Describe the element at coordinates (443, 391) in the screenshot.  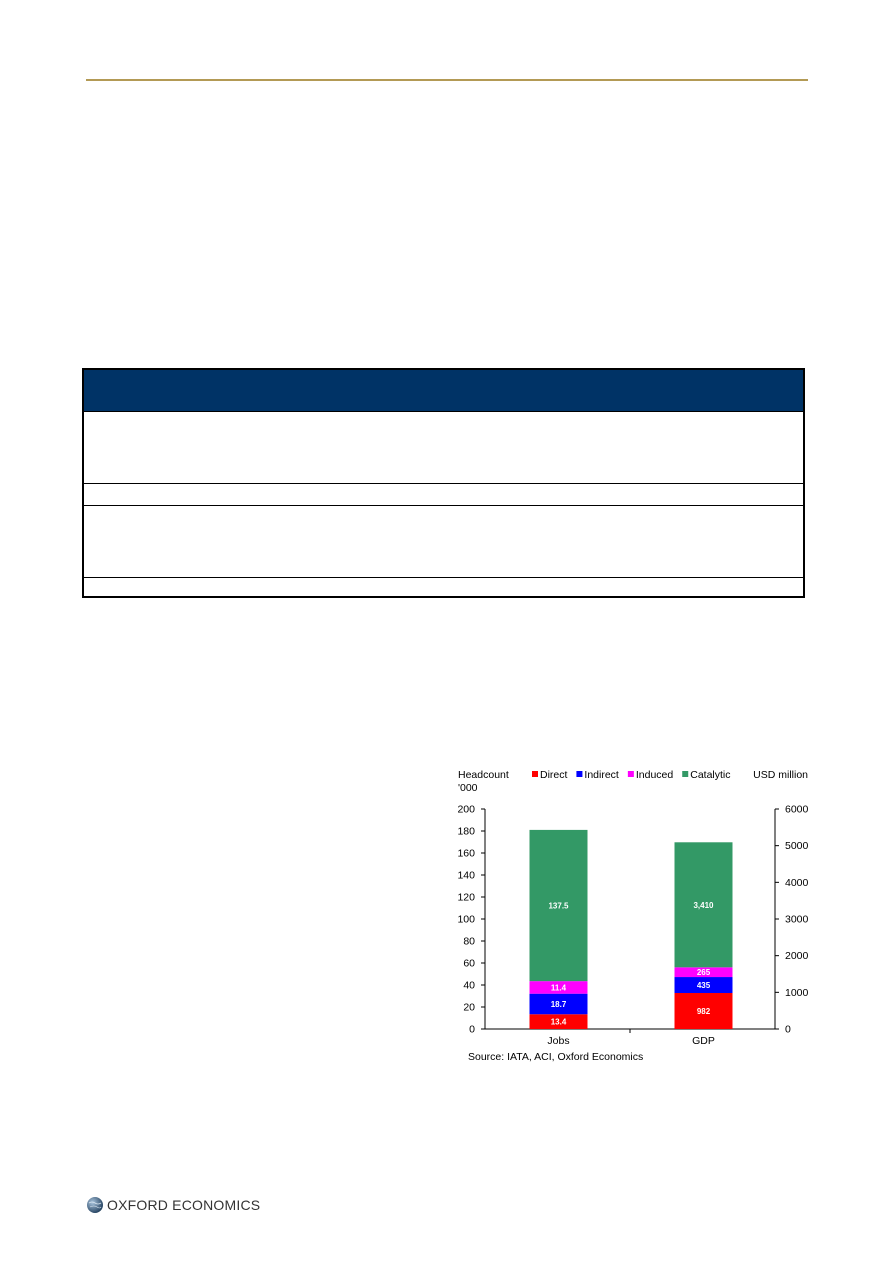
I see `table-header` at that location.